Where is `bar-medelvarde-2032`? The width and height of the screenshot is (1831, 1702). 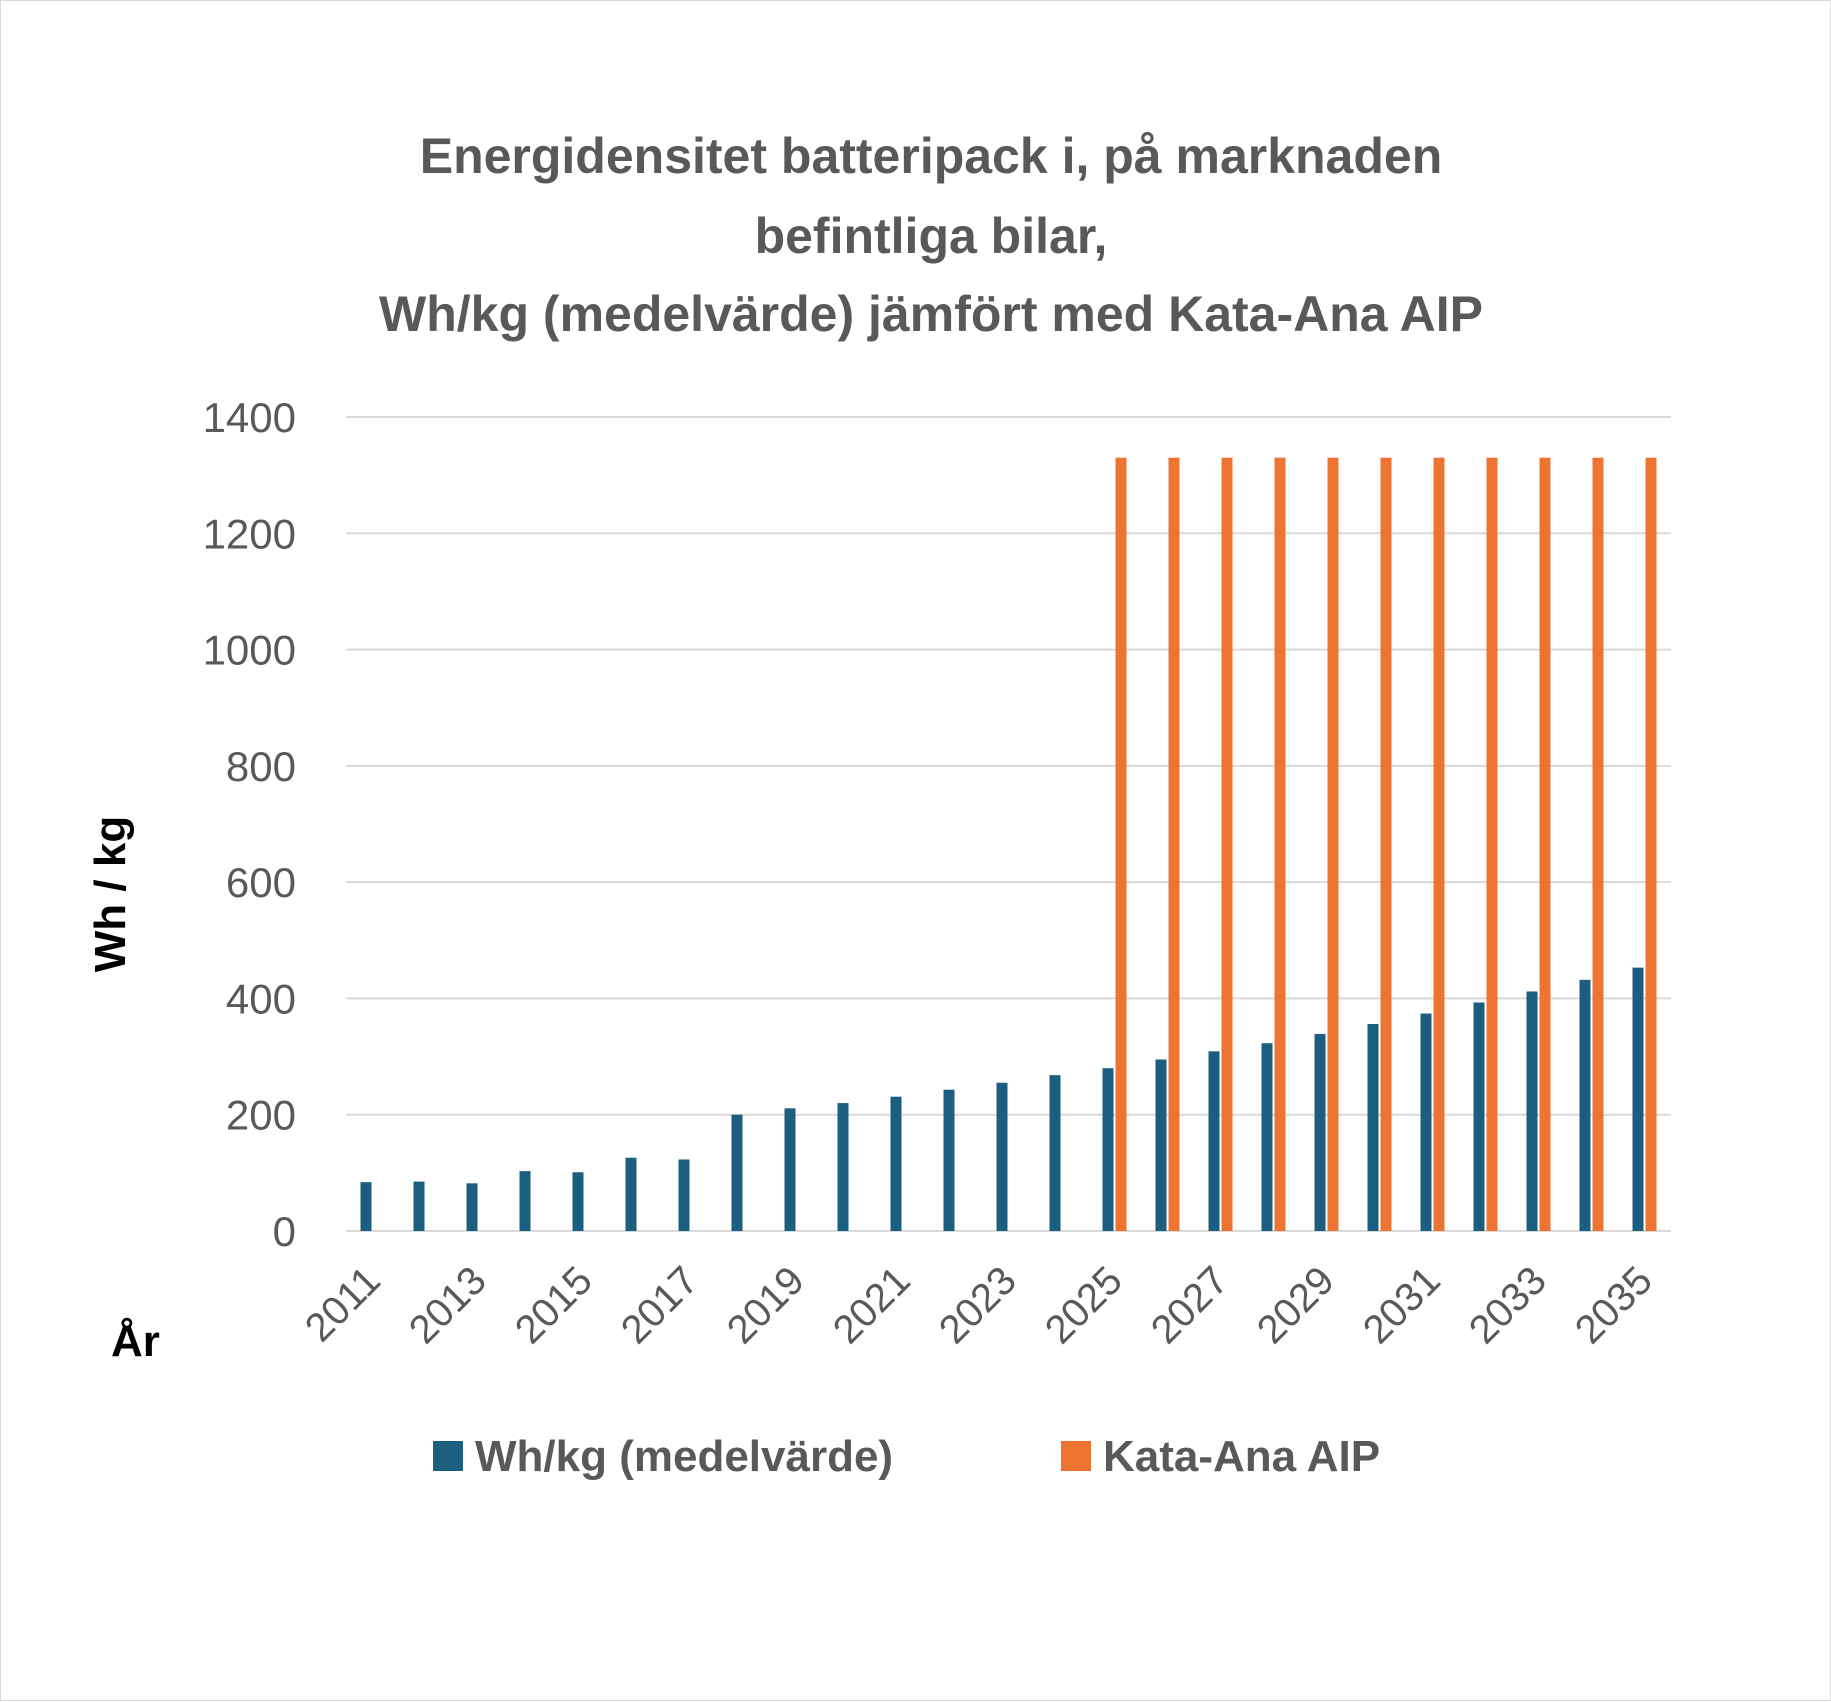 bar-medelvarde-2032 is located at coordinates (1479, 1116).